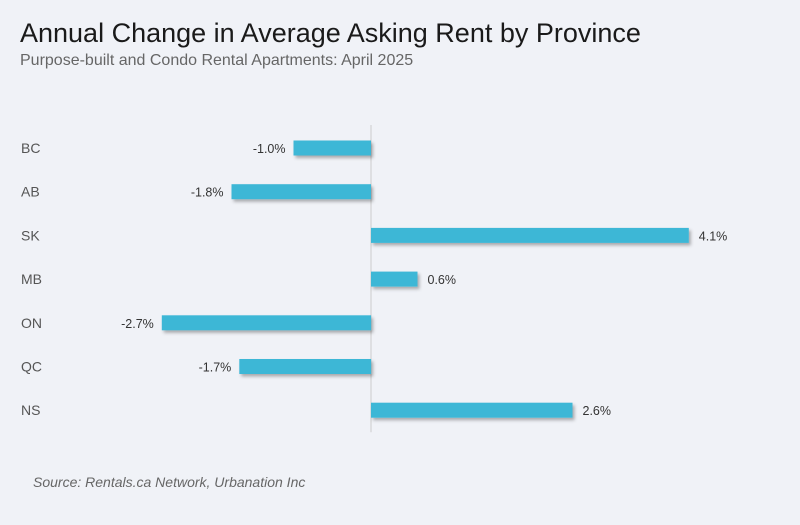 Image resolution: width=800 pixels, height=525 pixels. Describe the element at coordinates (332, 148) in the screenshot. I see `bar-bc` at that location.